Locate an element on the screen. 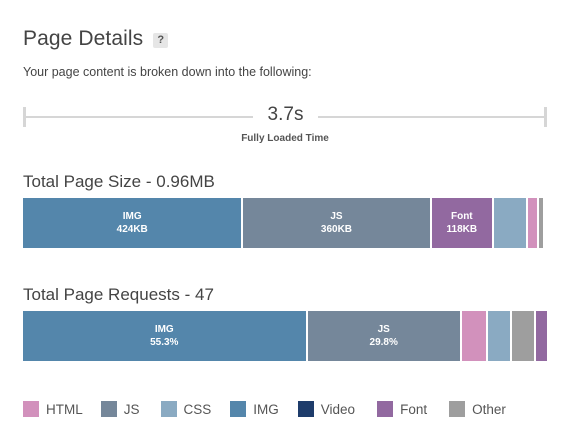 The width and height of the screenshot is (567, 445). legend-label: IMG is located at coordinates (266, 409).